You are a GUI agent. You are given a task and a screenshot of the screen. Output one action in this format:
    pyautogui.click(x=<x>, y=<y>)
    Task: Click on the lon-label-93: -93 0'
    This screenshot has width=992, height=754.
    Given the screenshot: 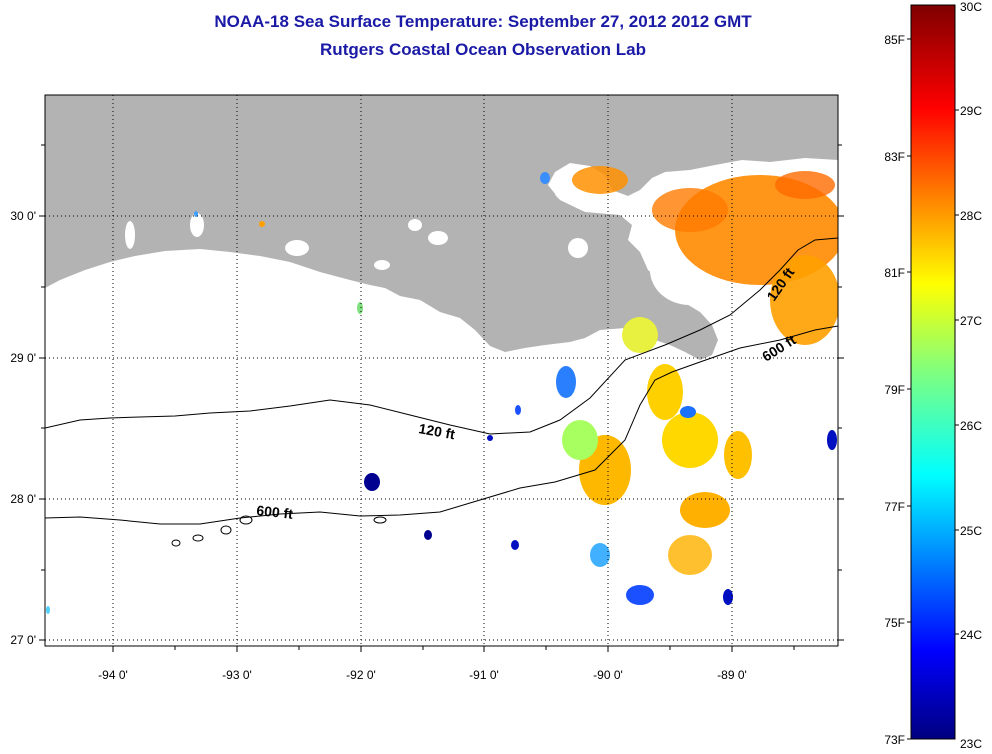 What is the action you would take?
    pyautogui.click(x=237, y=675)
    